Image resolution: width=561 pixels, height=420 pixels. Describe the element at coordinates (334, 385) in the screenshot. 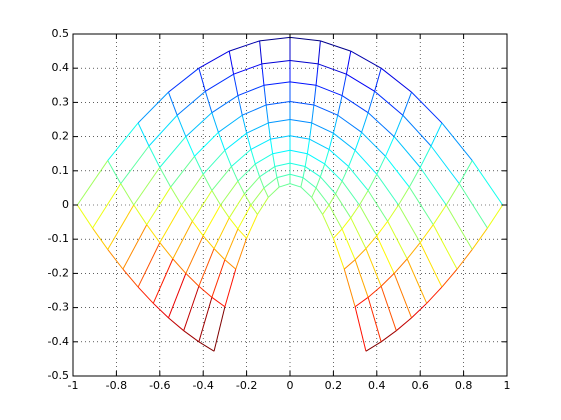

I see `x-tick-label: 0.2` at that location.